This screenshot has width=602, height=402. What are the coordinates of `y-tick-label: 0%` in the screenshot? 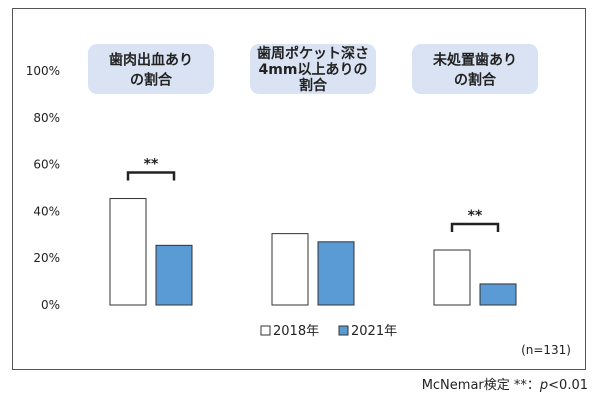 It's located at (50, 305).